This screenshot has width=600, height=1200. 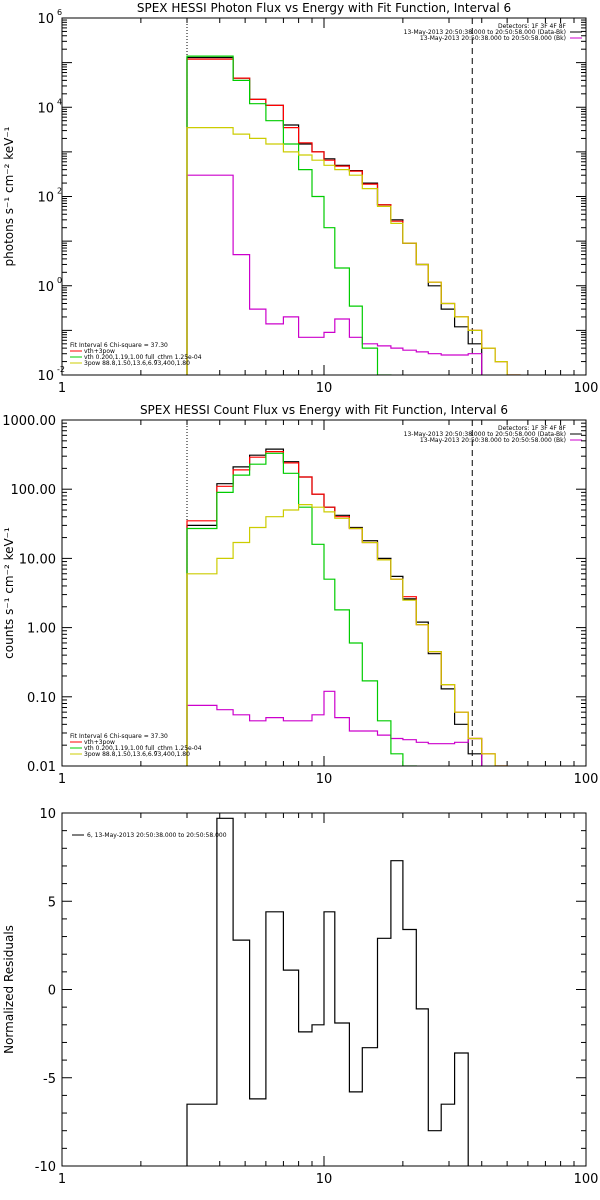 I want to click on y-tick-label: 0.01, so click(x=41, y=767).